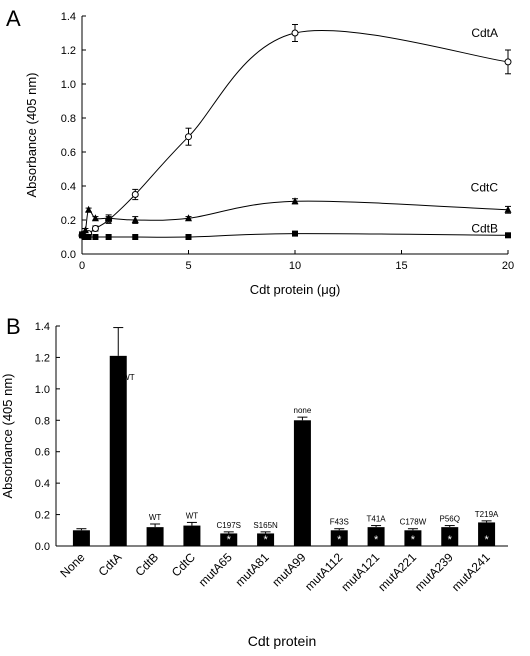  Describe the element at coordinates (229, 525) in the screenshot. I see `bar-annotation: C197S` at that location.